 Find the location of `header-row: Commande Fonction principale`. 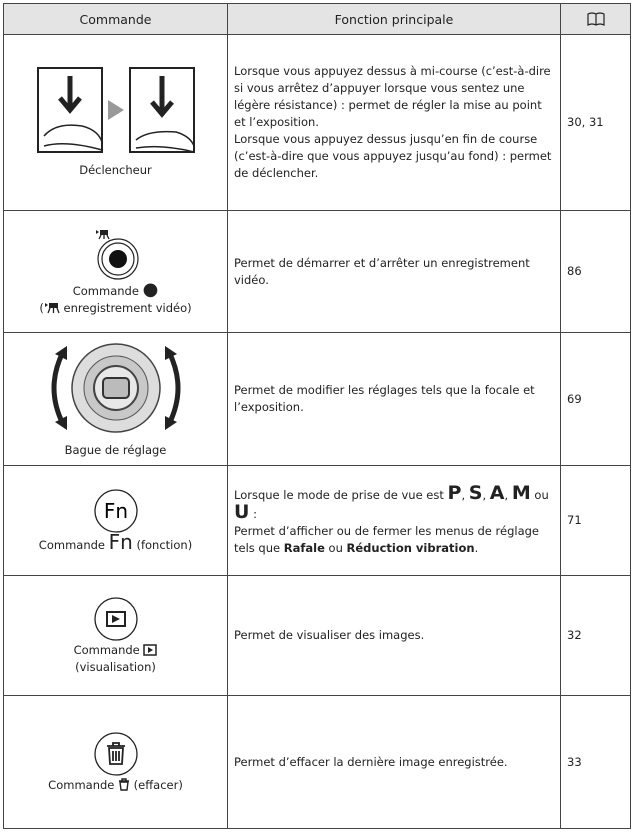

header-row: Commande Fonction principale is located at coordinates (317, 19).